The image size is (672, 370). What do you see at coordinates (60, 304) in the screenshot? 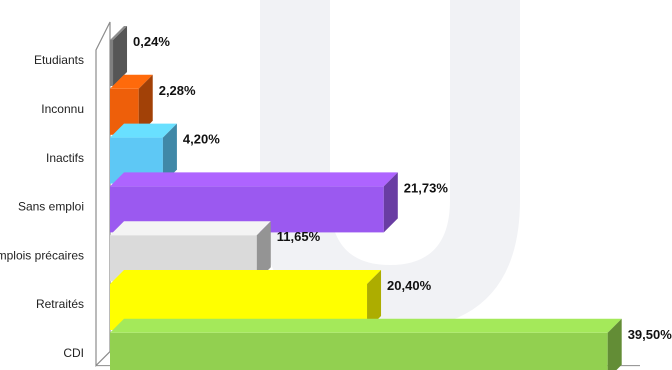
I see `category-label: Retraités` at bounding box center [60, 304].